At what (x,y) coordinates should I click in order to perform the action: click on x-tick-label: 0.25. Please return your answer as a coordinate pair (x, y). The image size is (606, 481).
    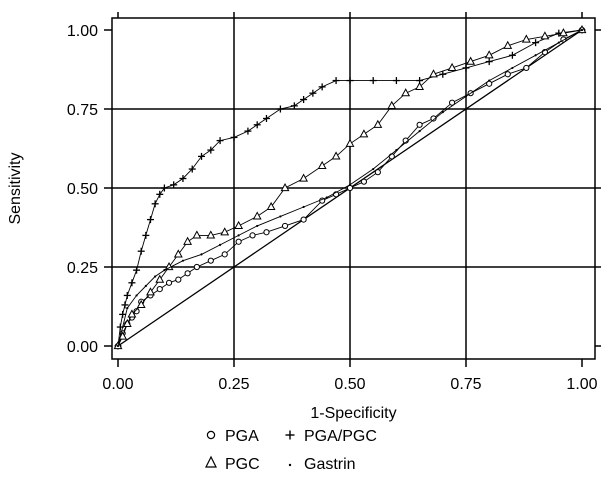
    Looking at the image, I should click on (233, 384).